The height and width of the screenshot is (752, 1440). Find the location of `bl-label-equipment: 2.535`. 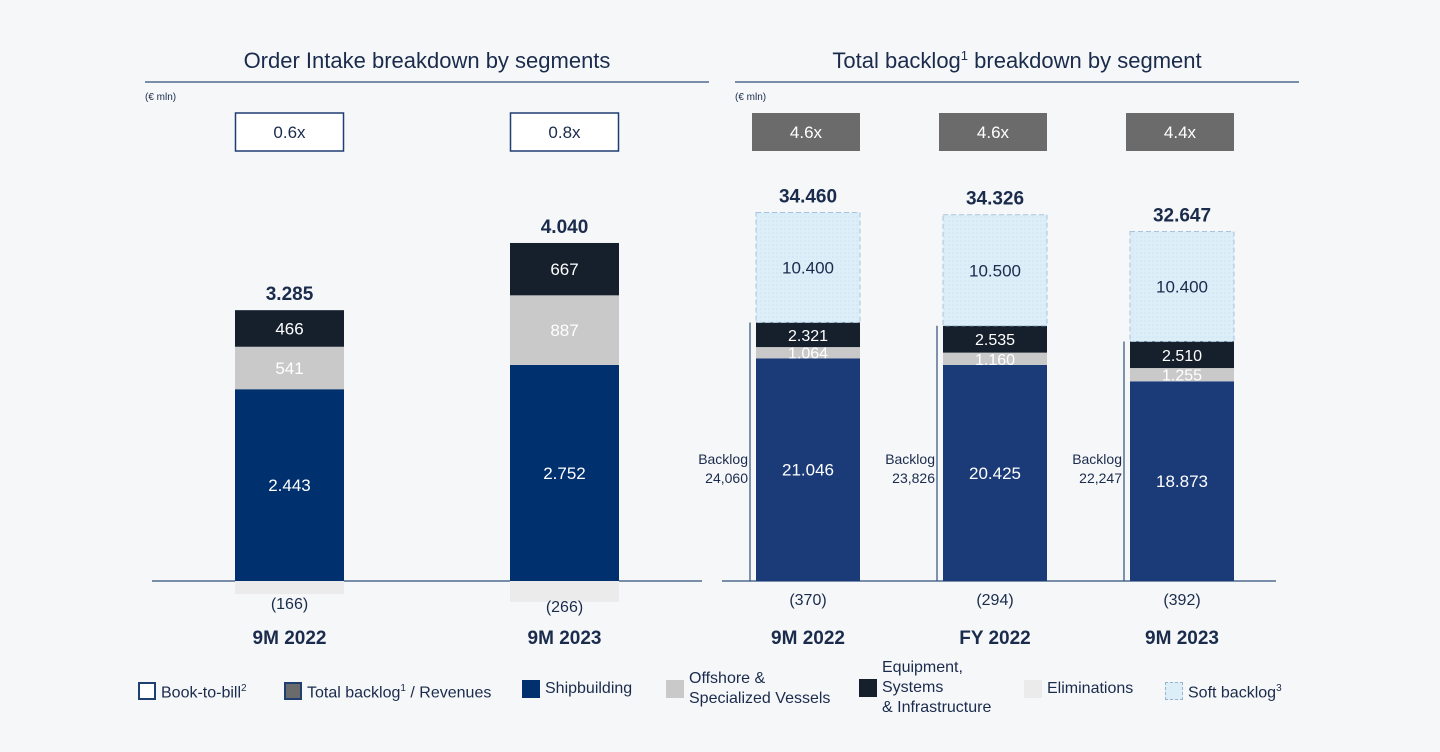

bl-label-equipment: 2.535 is located at coordinates (995, 340).